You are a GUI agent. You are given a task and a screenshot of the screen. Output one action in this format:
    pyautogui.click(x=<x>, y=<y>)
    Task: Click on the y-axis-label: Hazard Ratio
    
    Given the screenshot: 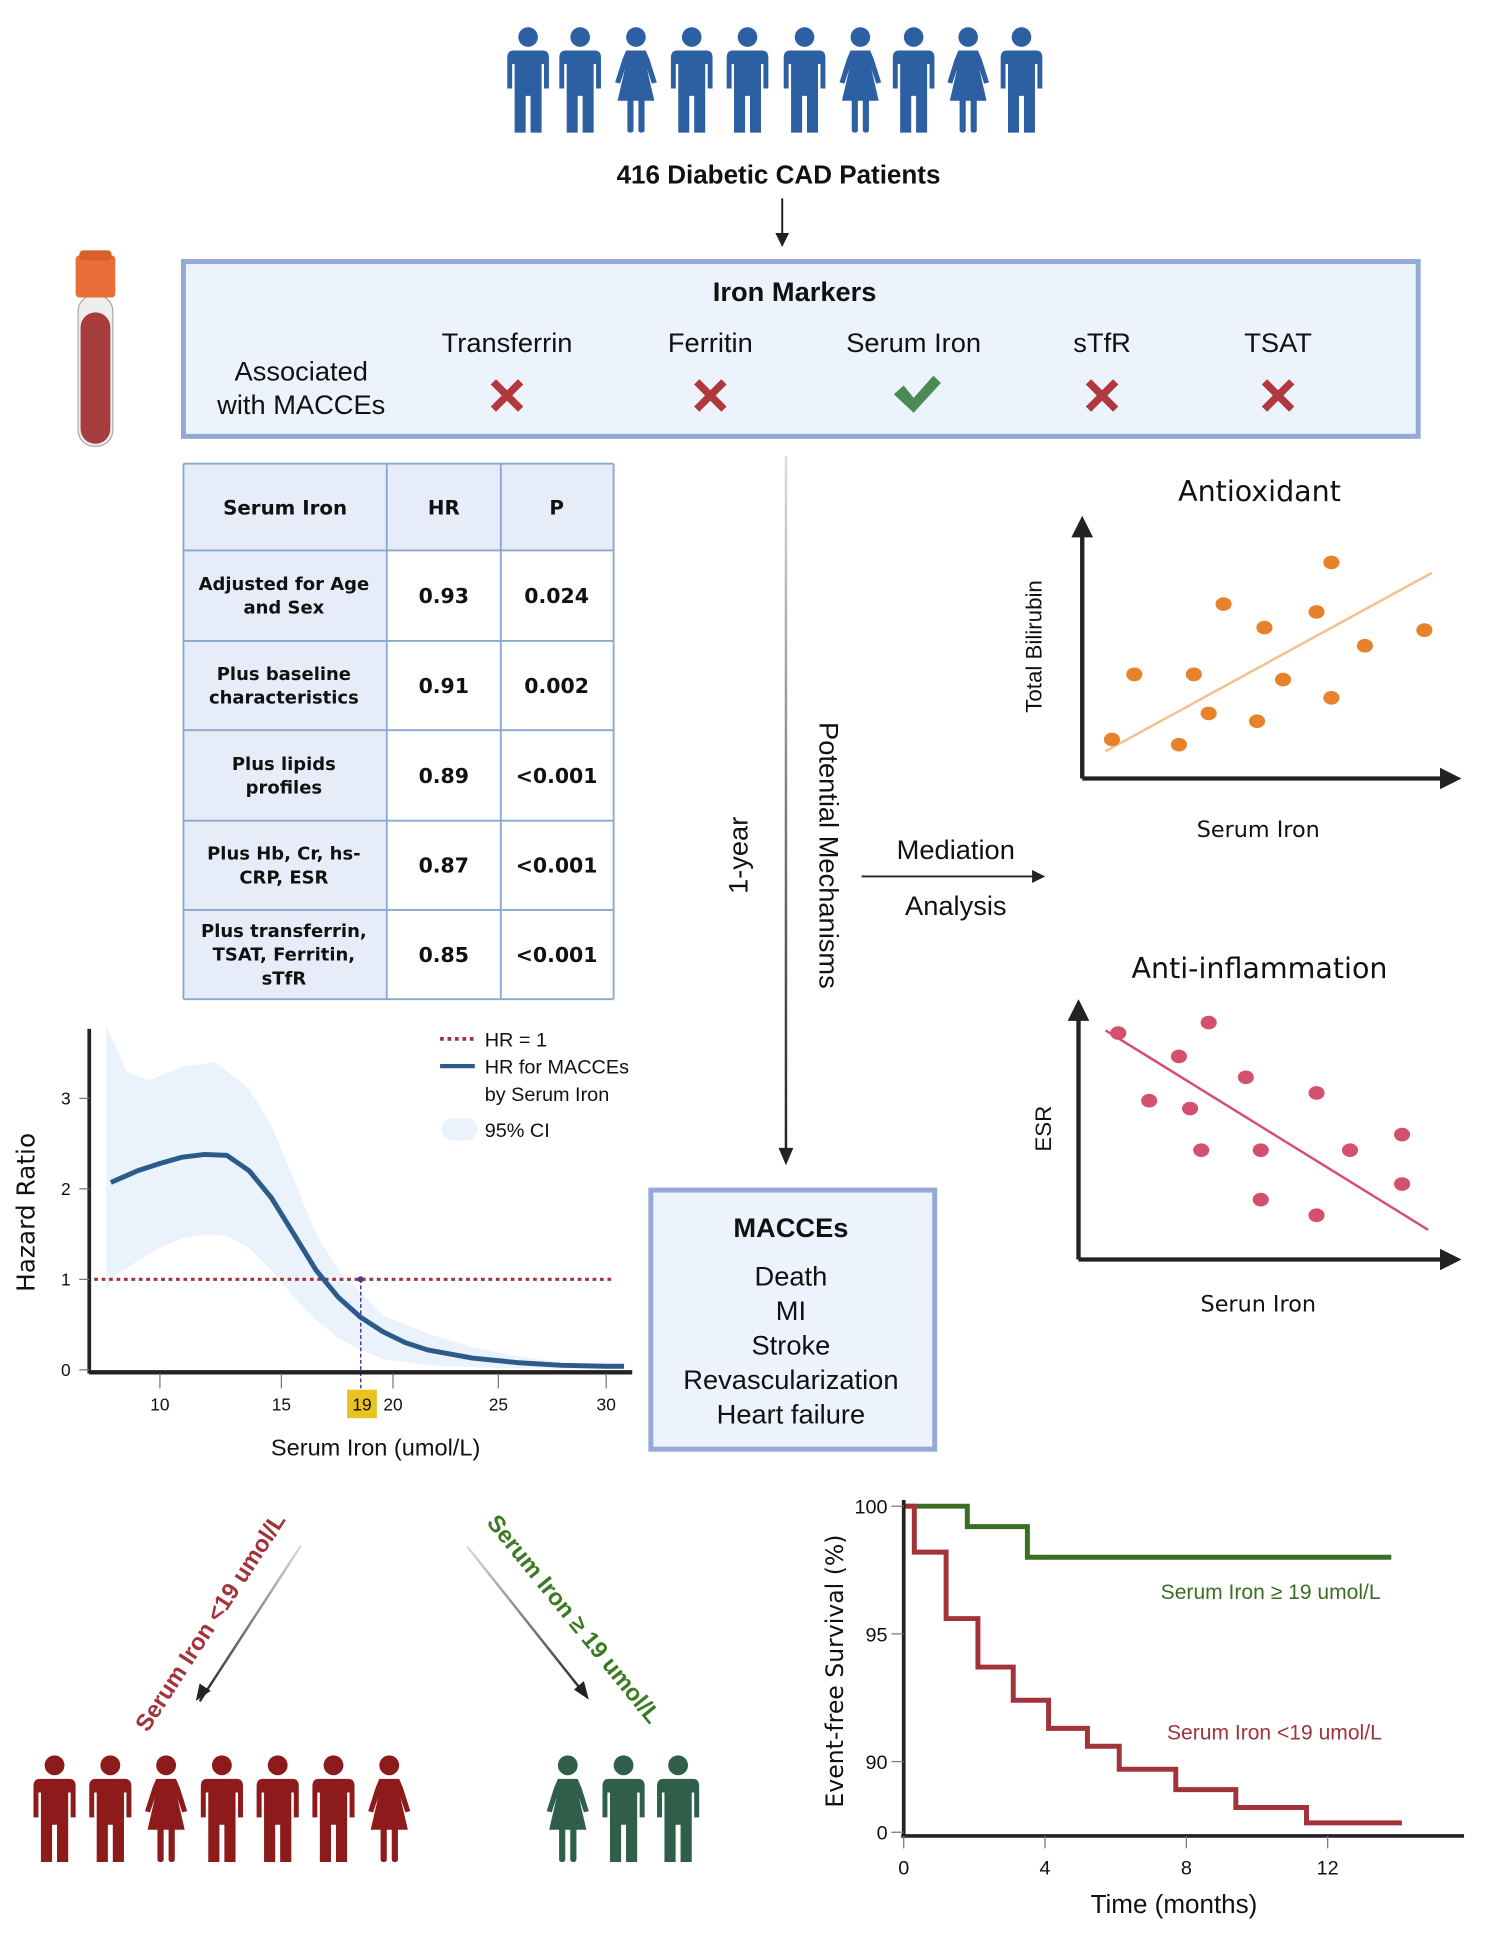 What is the action you would take?
    pyautogui.click(x=26, y=1212)
    